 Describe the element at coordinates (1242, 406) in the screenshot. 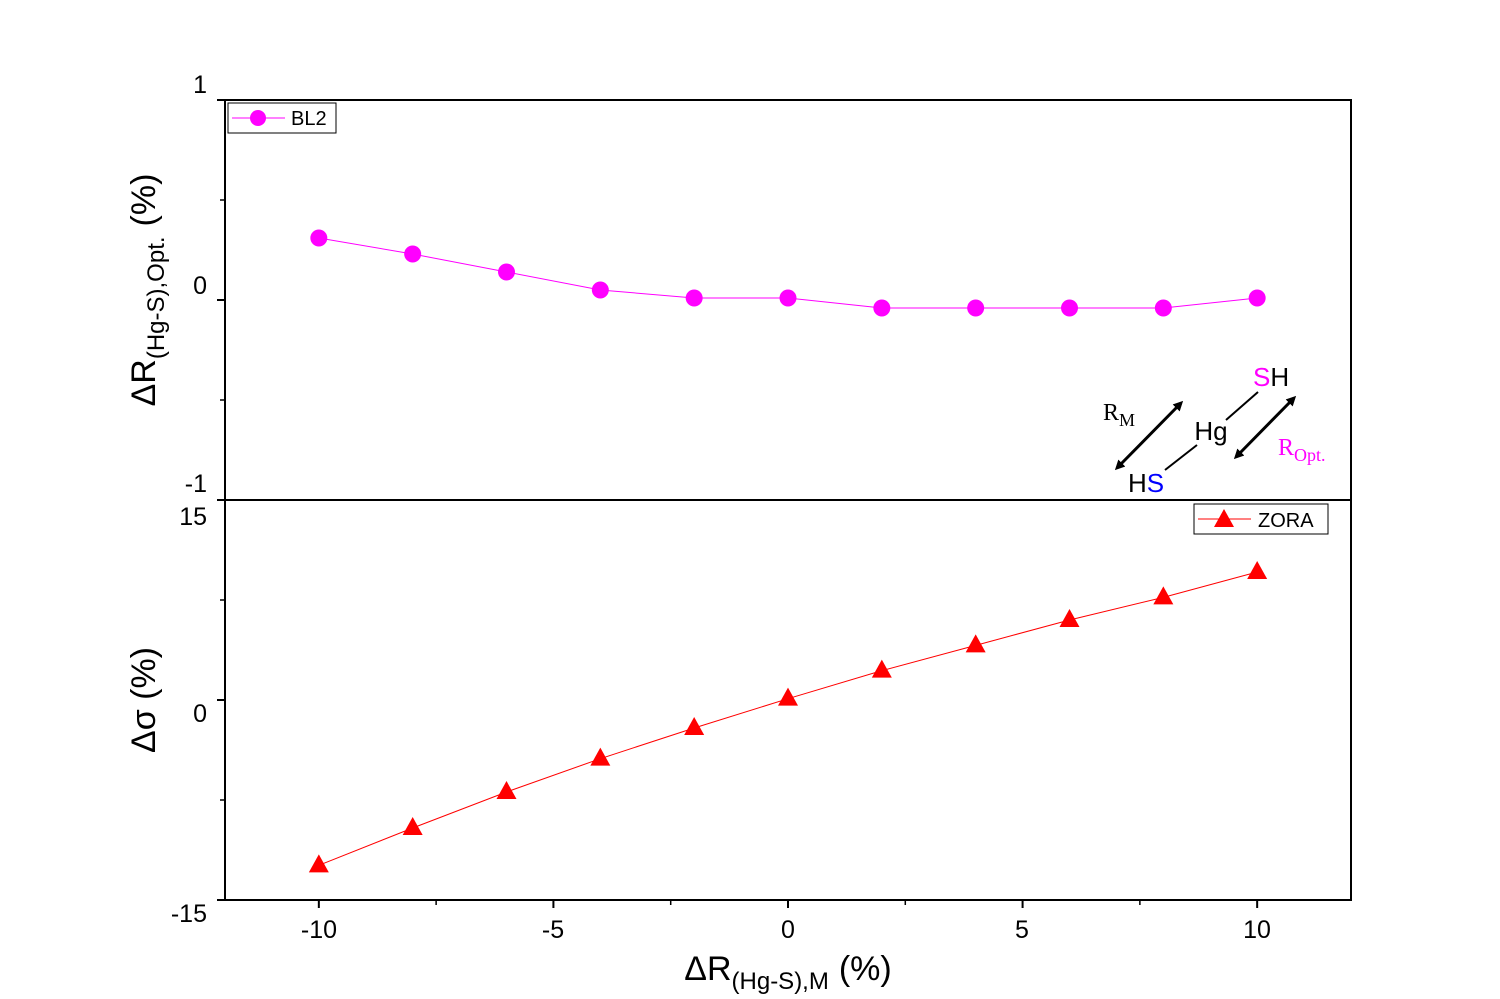

I see `bond-hg-s-top` at that location.